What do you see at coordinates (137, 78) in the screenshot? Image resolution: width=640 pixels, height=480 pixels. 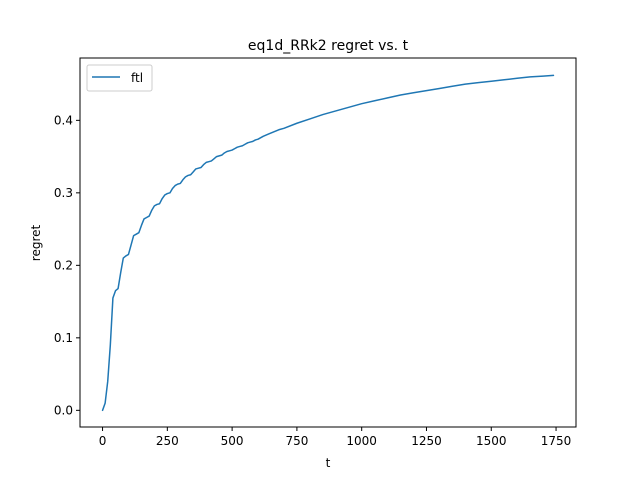 I see `legend-label-ftl: ftl` at bounding box center [137, 78].